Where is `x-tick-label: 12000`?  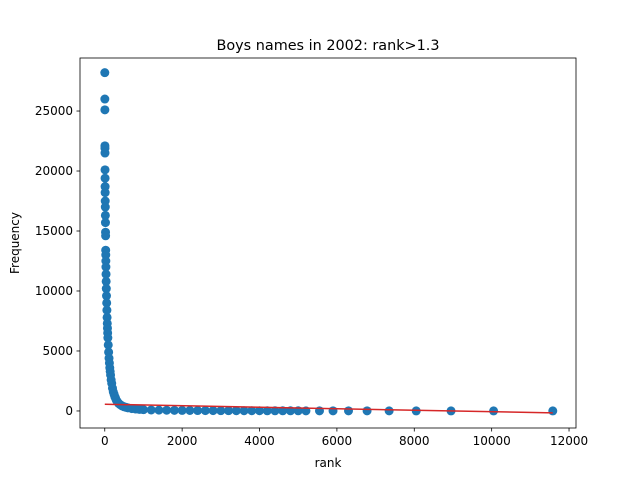
x-tick-label: 12000 is located at coordinates (569, 441).